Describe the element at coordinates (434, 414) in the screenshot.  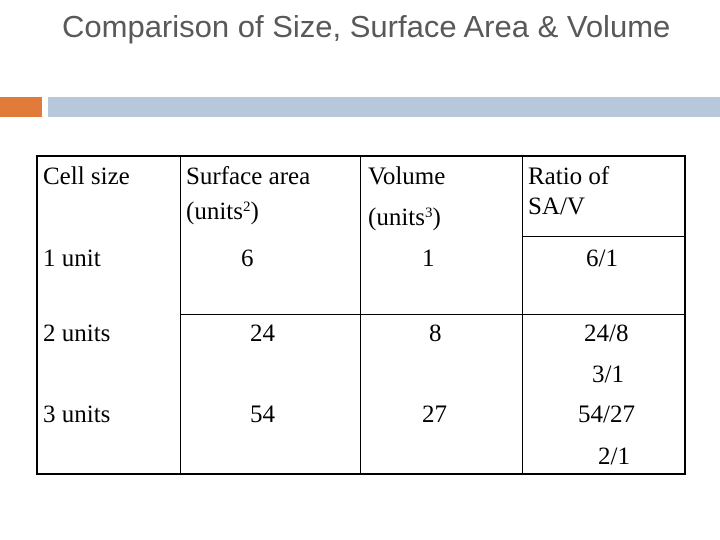
I see `row3-volume: 27` at that location.